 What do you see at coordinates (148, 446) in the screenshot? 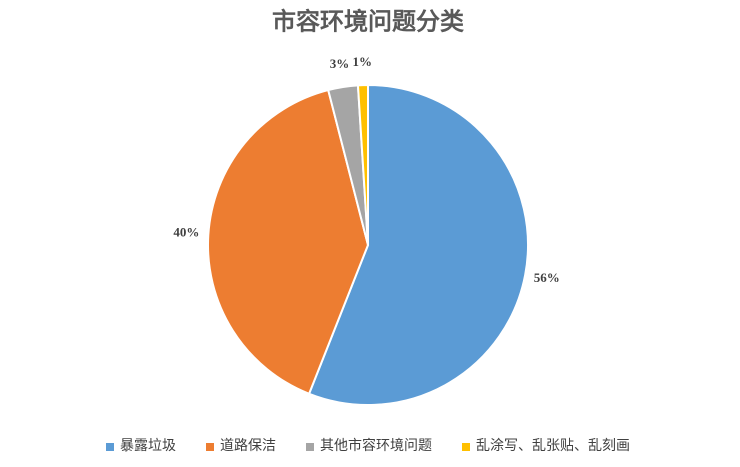
I see `legend-label: 暴露垃圾` at bounding box center [148, 446].